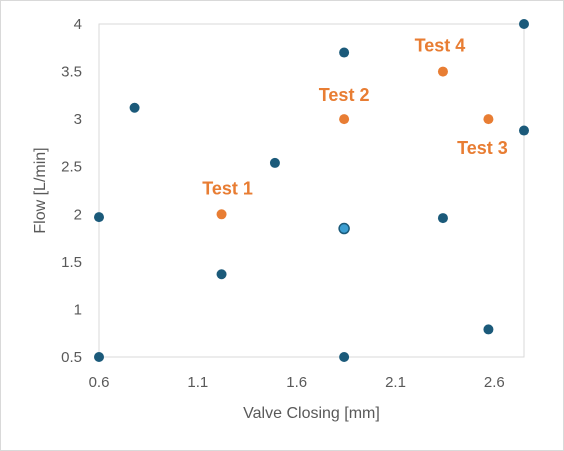 The image size is (564, 451). Describe the element at coordinates (40, 190) in the screenshot. I see `y-axis-title: Flow [L/min]` at that location.